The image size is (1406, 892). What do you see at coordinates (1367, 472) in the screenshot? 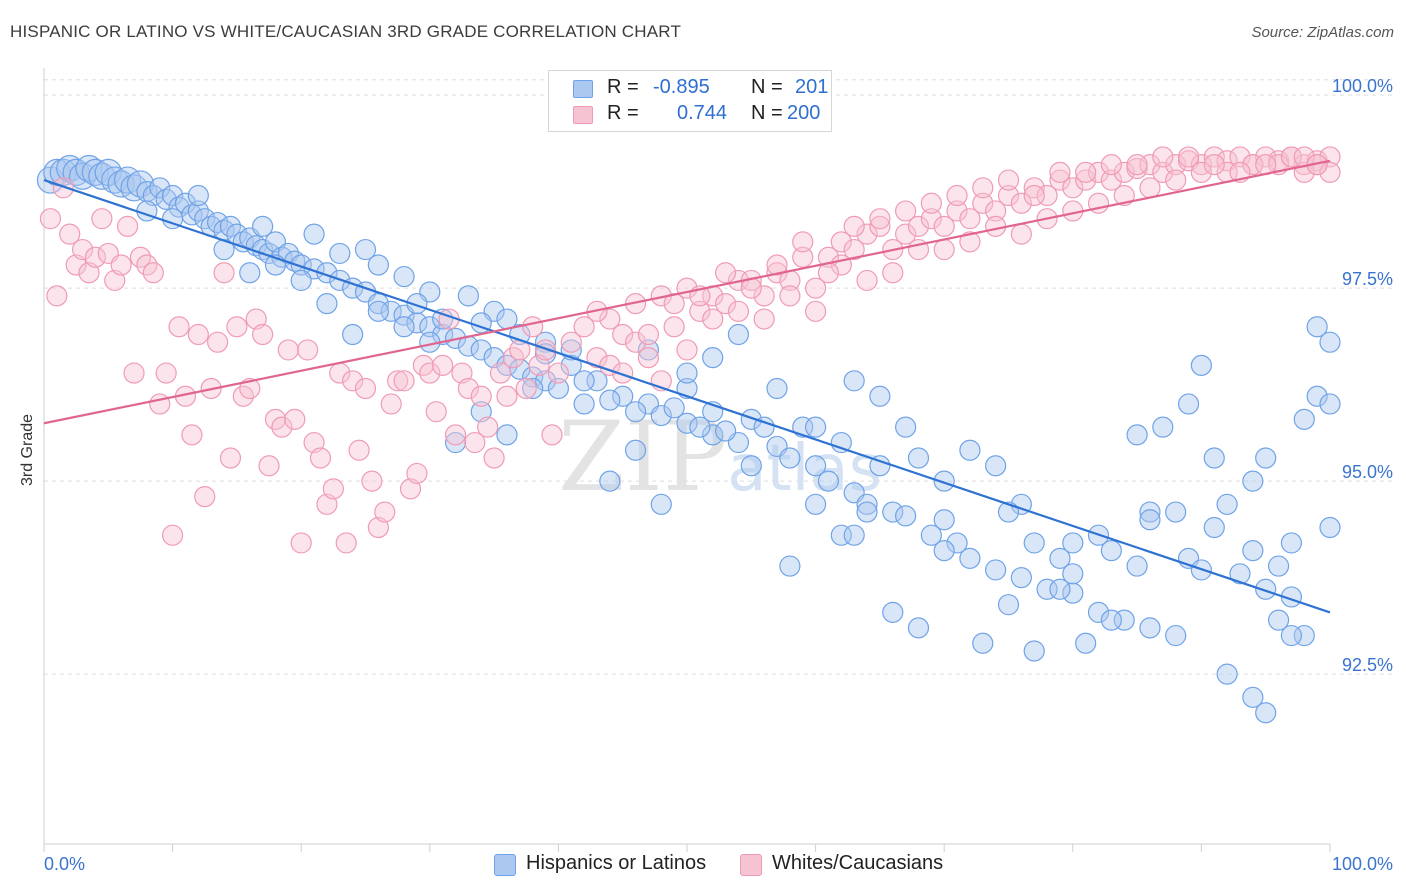
I see `y-tick-label: 95.0%` at bounding box center [1367, 472].